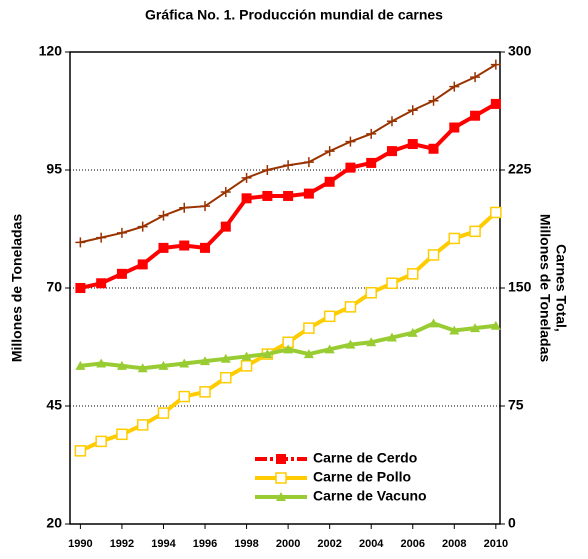 This screenshot has width=588, height=559. What do you see at coordinates (54, 405) in the screenshot?
I see `y-tick-label: 45` at bounding box center [54, 405].